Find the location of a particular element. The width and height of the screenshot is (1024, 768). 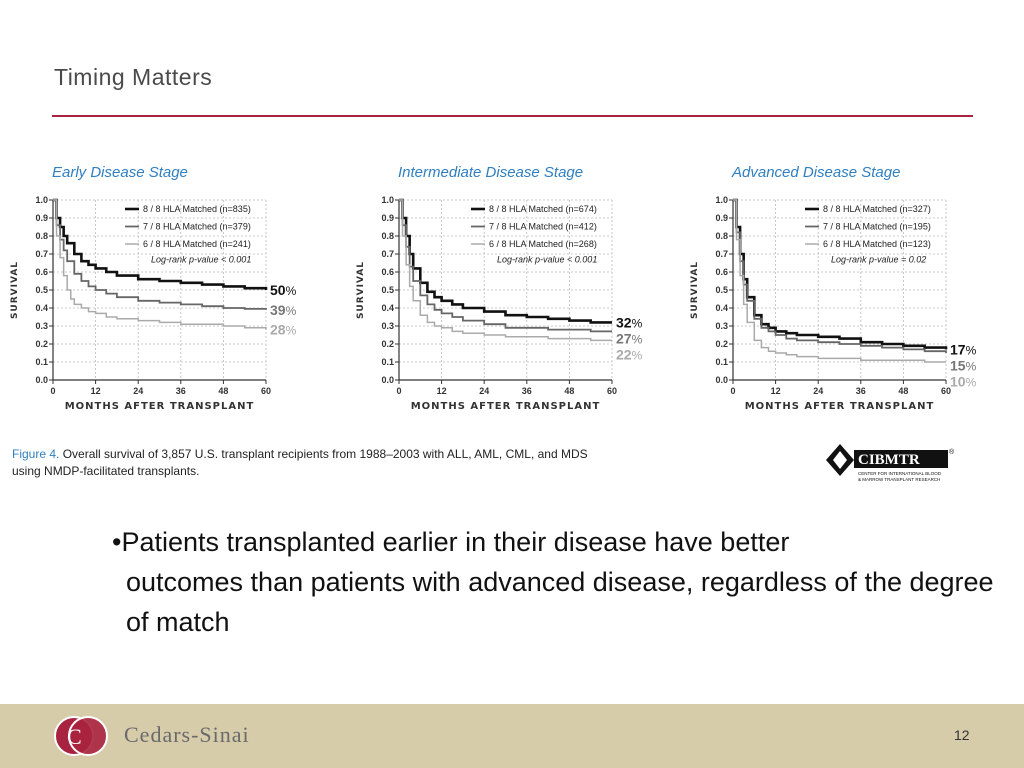

end-value-label-1: 17% is located at coordinates (963, 349).